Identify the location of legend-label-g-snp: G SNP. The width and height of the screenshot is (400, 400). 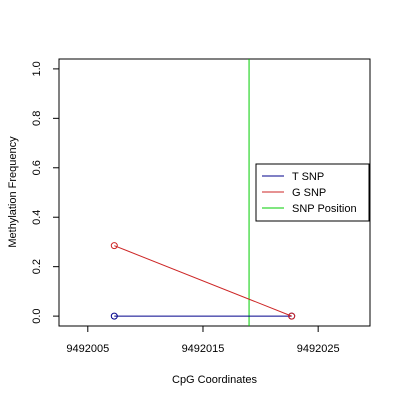
(309, 193).